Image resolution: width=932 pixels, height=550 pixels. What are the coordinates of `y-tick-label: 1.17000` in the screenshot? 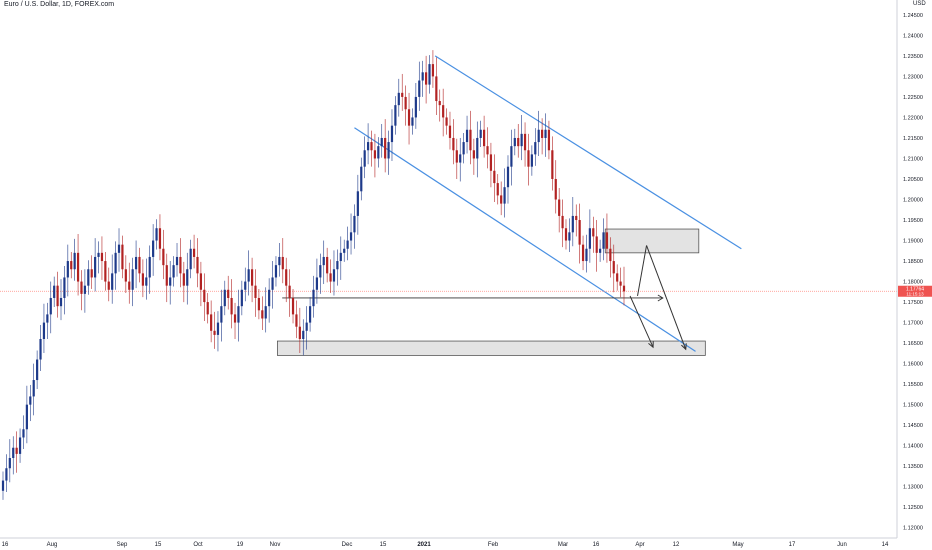 It's located at (913, 324).